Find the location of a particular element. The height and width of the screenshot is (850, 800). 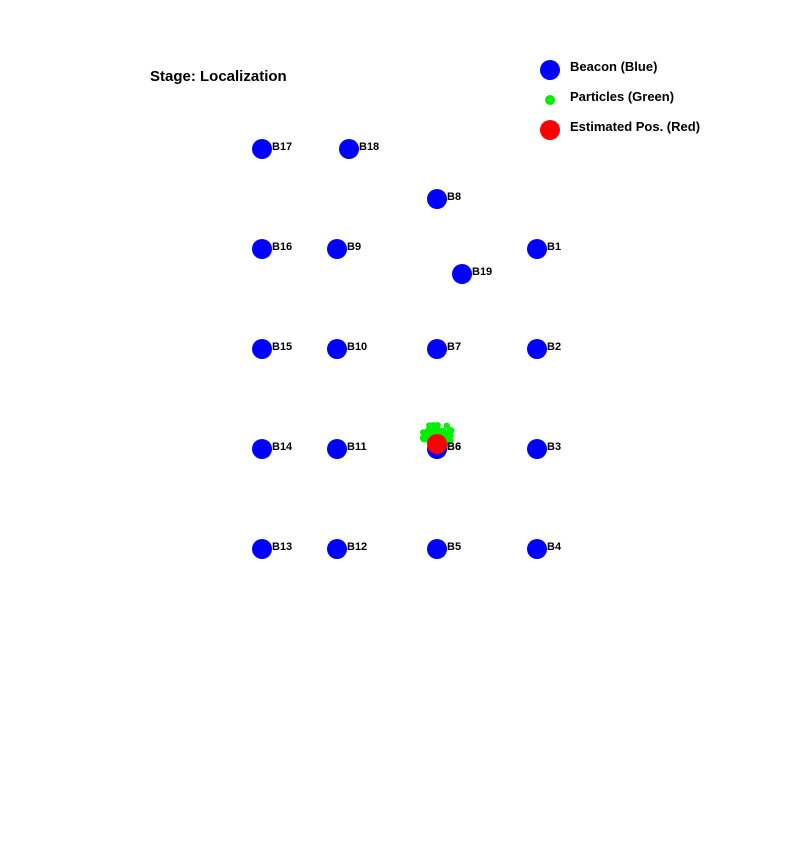

particle-marker-icon is located at coordinates (550, 100).